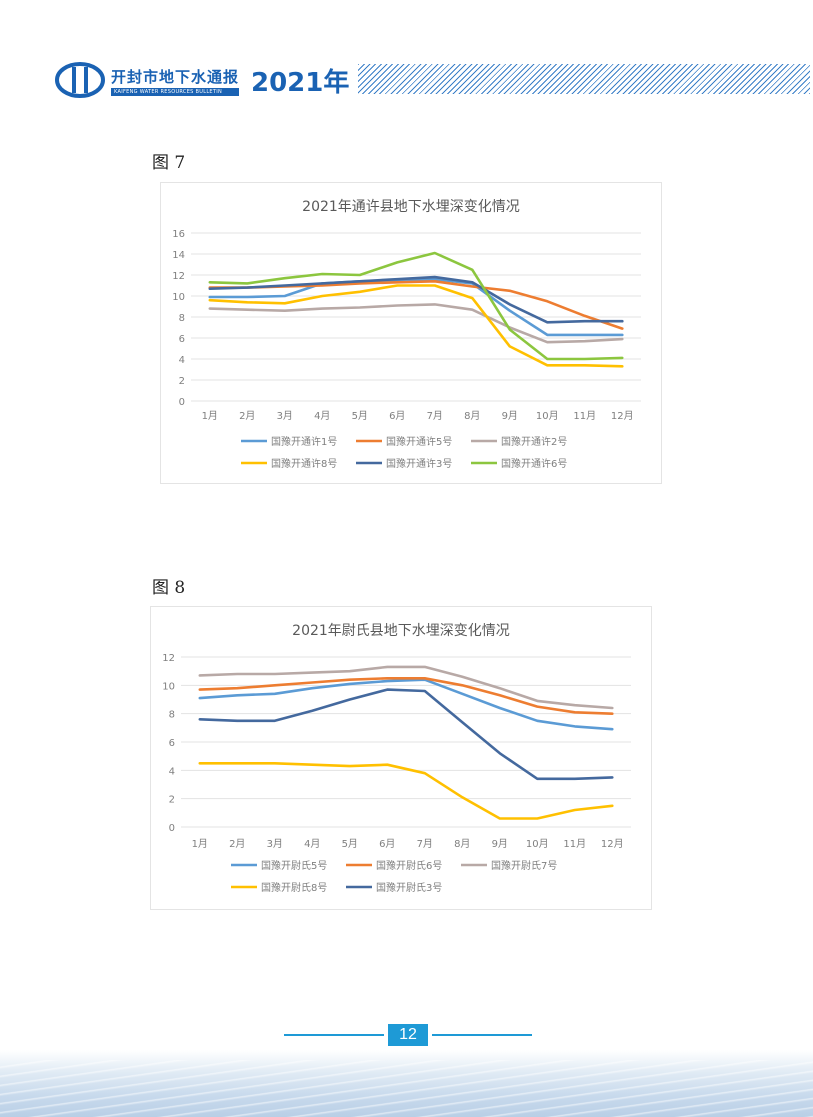  Describe the element at coordinates (178, 234) in the screenshot. I see `y-tick-label: 16` at that location.